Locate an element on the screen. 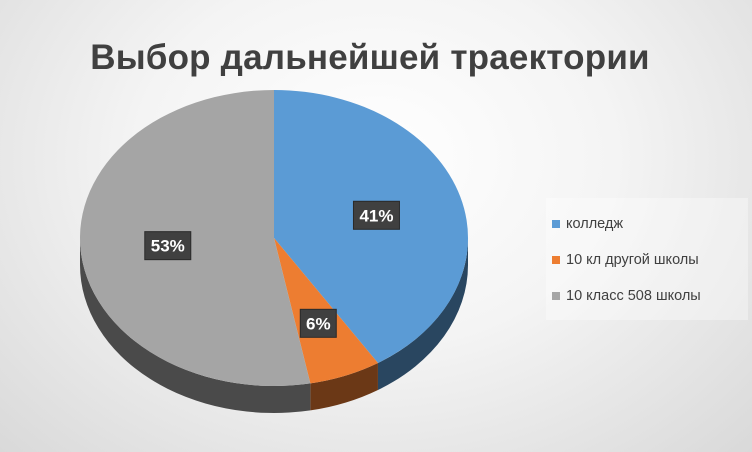  legend-label: колледж is located at coordinates (595, 224).